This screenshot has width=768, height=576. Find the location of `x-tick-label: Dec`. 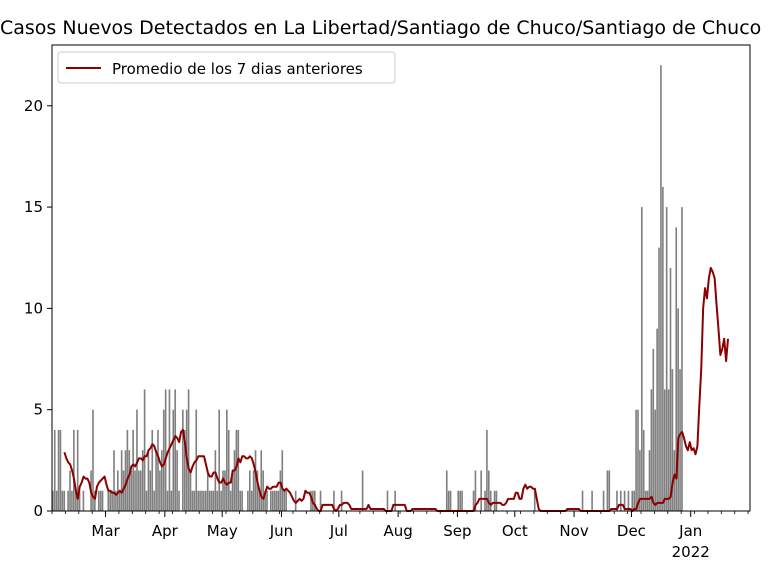

x-tick-label: Dec is located at coordinates (631, 531).